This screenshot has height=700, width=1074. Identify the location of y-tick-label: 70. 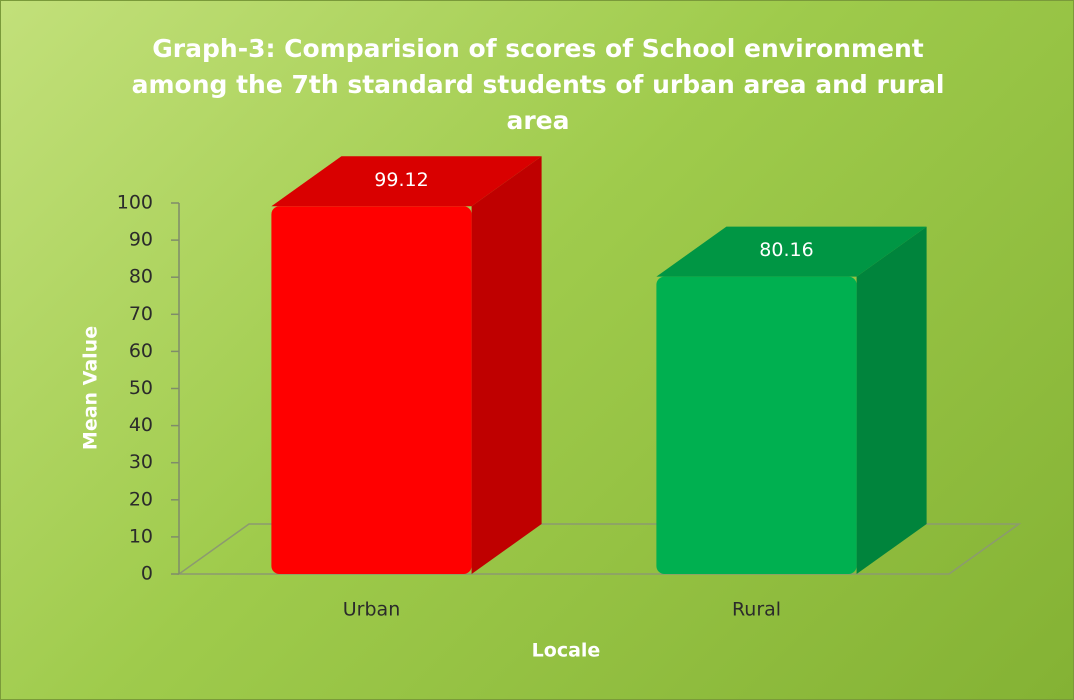
(141, 314).